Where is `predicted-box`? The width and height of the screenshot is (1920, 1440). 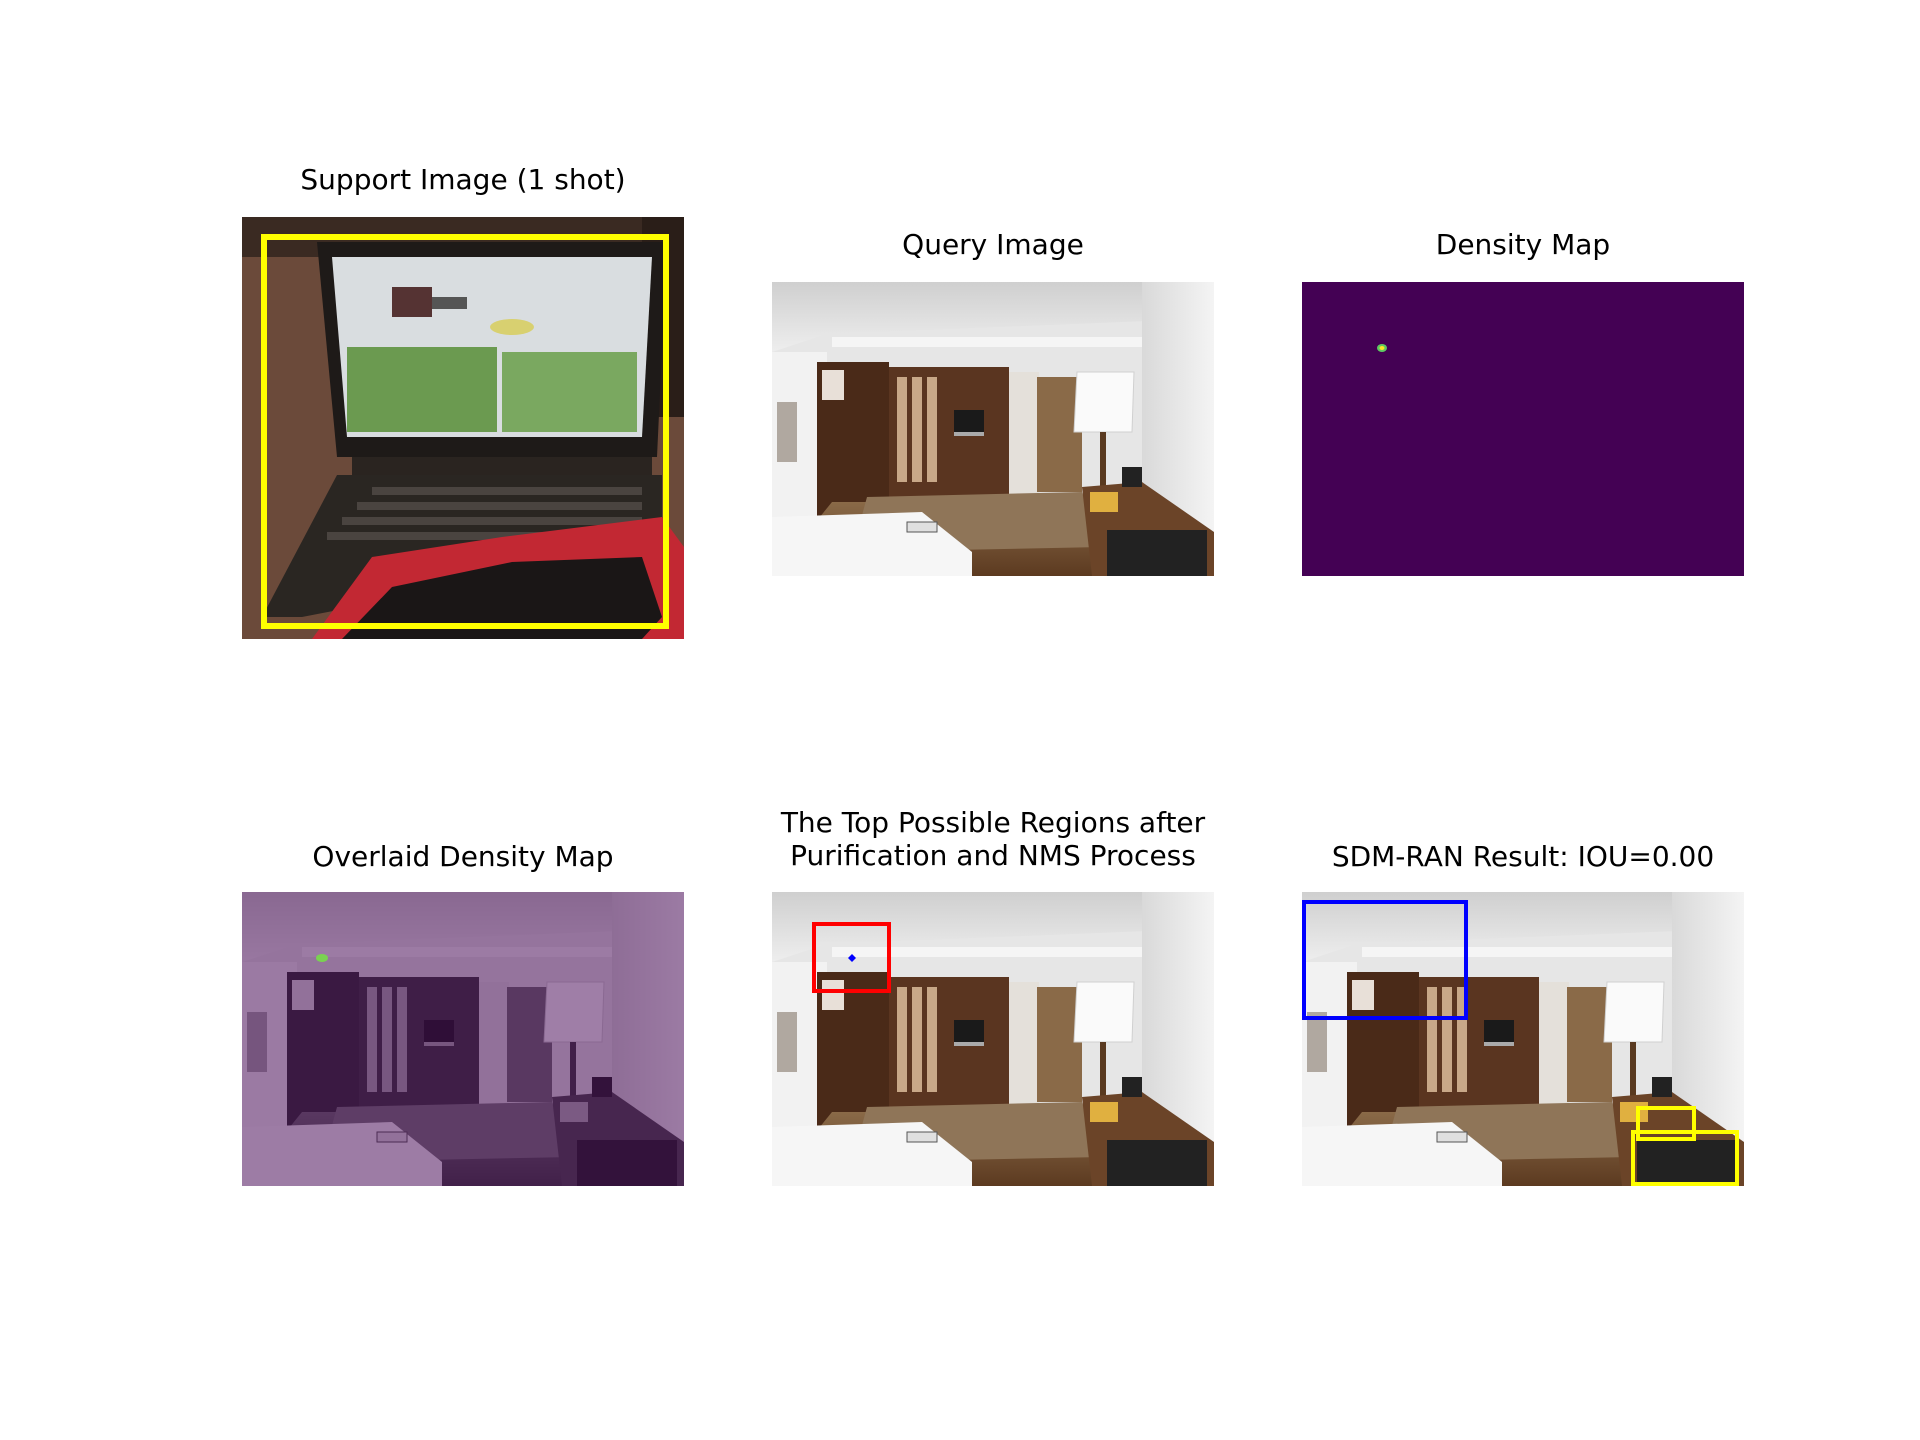 predicted-box is located at coordinates (1385, 960).